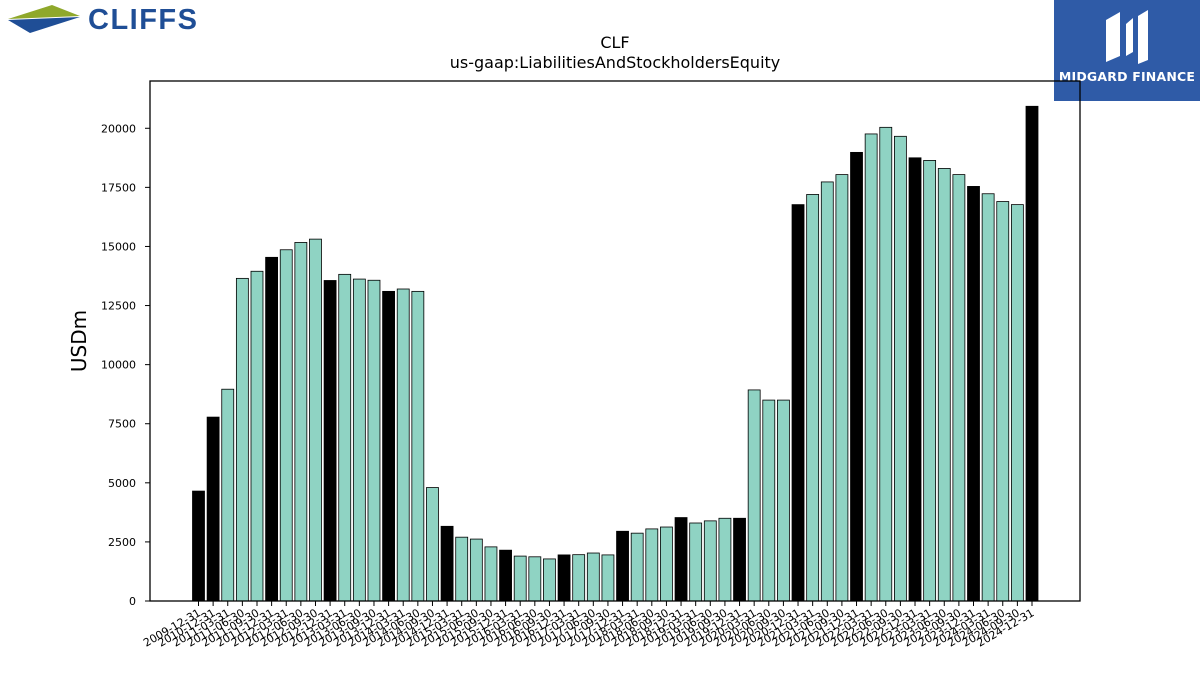 The width and height of the screenshot is (1200, 675). I want to click on y-tick-label: 2500, so click(122, 542).